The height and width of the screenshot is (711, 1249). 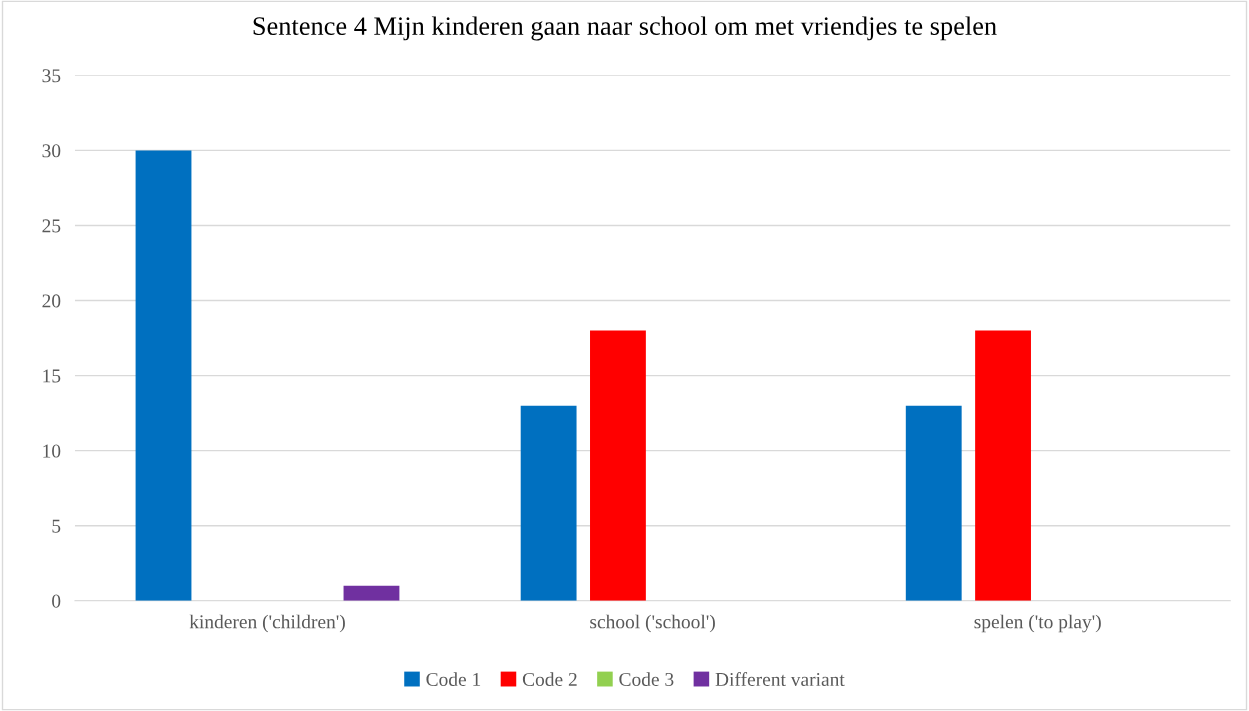 What do you see at coordinates (652, 623) in the screenshot?
I see `x-tick-label: school ('school')` at bounding box center [652, 623].